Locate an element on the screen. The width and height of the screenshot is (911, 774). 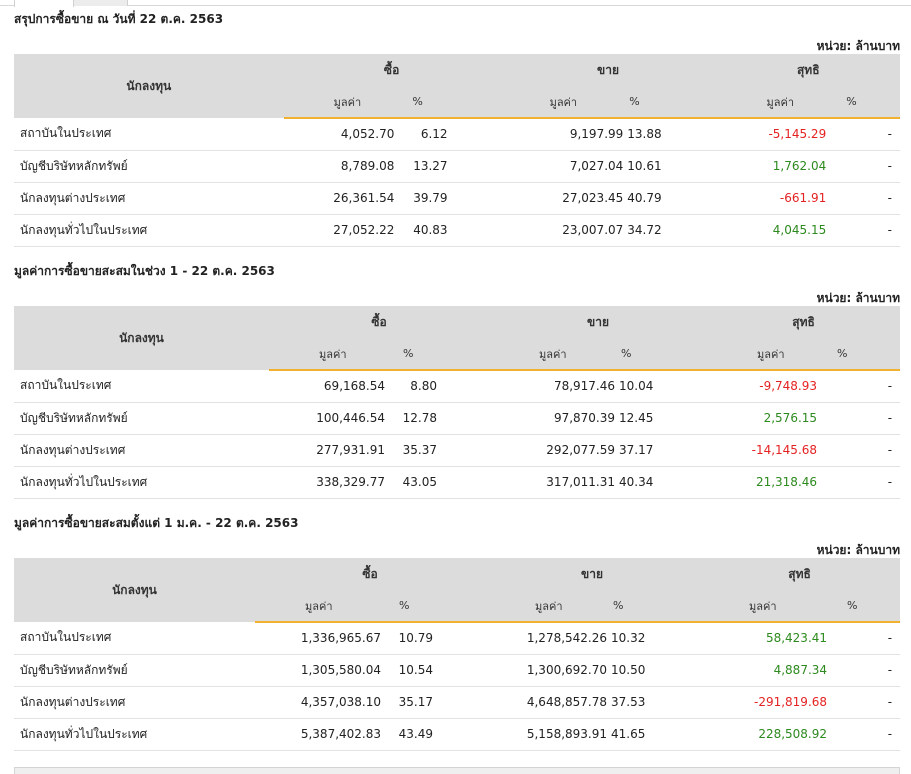
net-value-cell: -661.91 is located at coordinates (780, 198).